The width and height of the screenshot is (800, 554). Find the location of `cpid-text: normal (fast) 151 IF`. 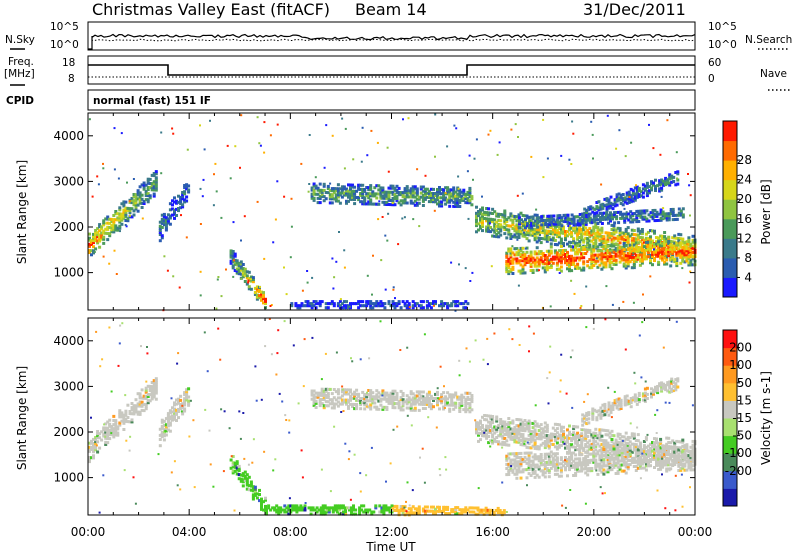

cpid-text: normal (fast) 151 IF is located at coordinates (152, 101).